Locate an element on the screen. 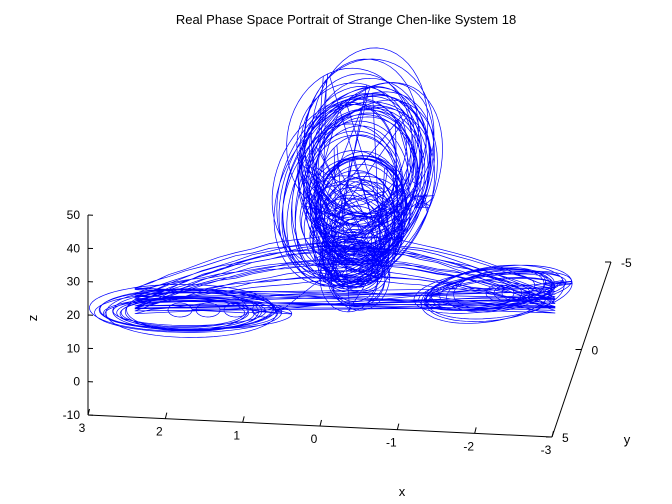  y-tick-label: 0 is located at coordinates (595, 351).